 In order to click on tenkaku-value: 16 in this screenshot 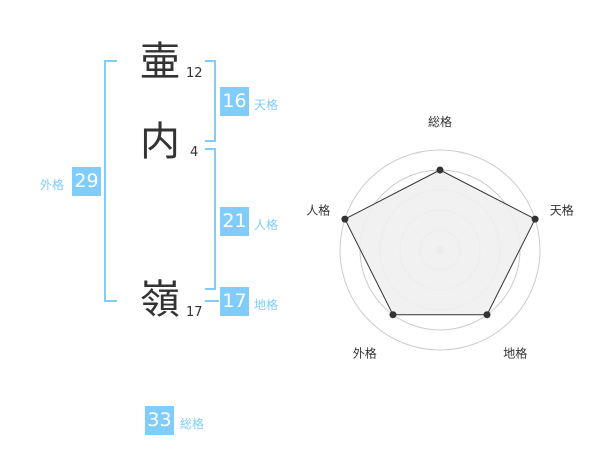, I will do `click(234, 101)`.